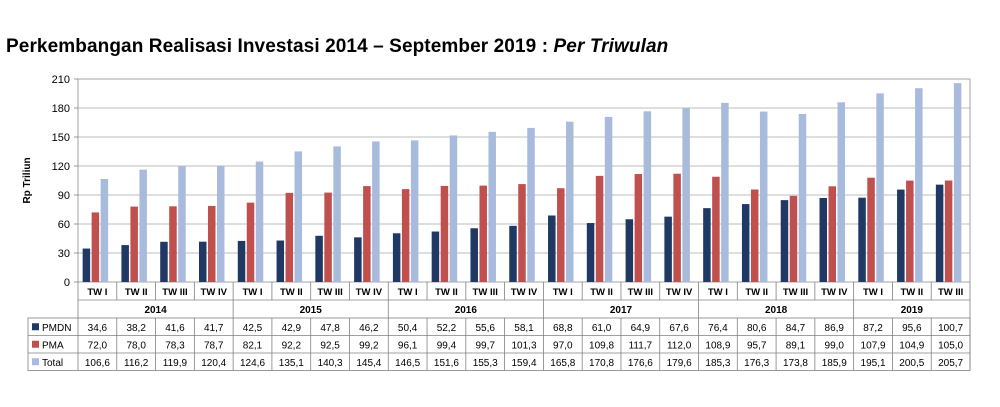 This screenshot has height=407, width=1000. What do you see at coordinates (252, 363) in the screenshot?
I see `data-label: 124,6` at bounding box center [252, 363].